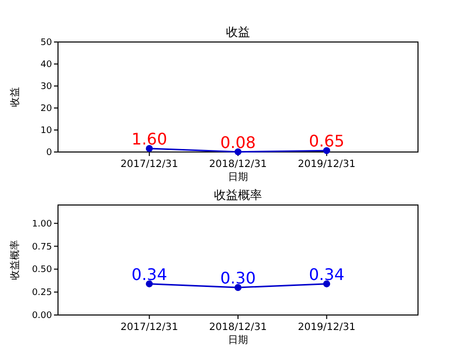  I want to click on y-tick-label: 30, so click(46, 87).